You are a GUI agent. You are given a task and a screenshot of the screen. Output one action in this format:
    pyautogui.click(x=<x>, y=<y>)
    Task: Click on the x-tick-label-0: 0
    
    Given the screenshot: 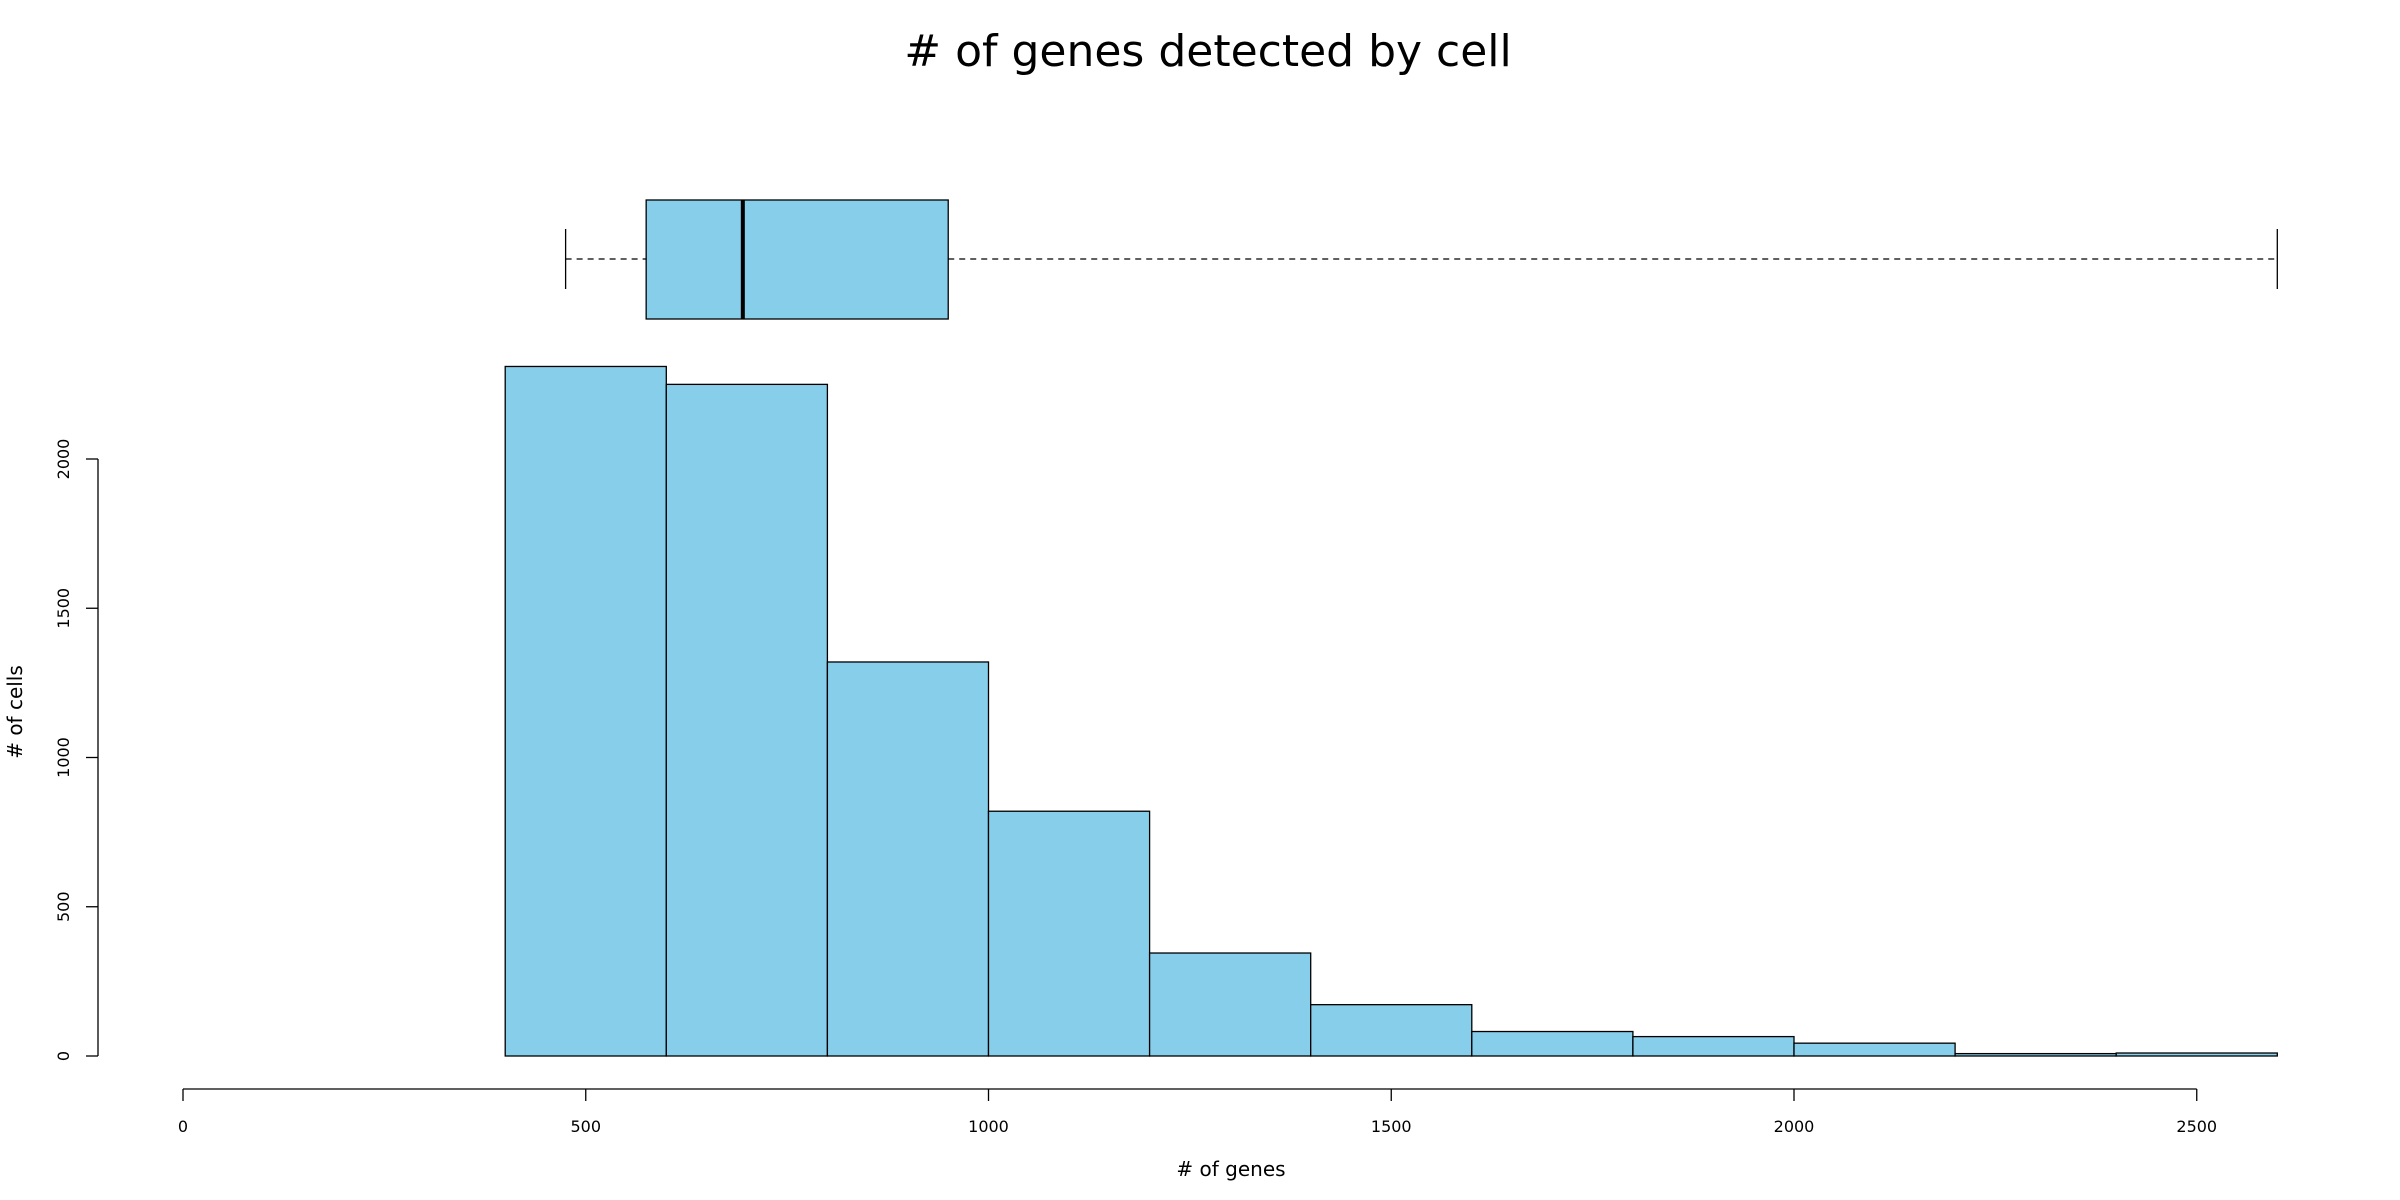 What is the action you would take?
    pyautogui.click(x=183, y=1126)
    